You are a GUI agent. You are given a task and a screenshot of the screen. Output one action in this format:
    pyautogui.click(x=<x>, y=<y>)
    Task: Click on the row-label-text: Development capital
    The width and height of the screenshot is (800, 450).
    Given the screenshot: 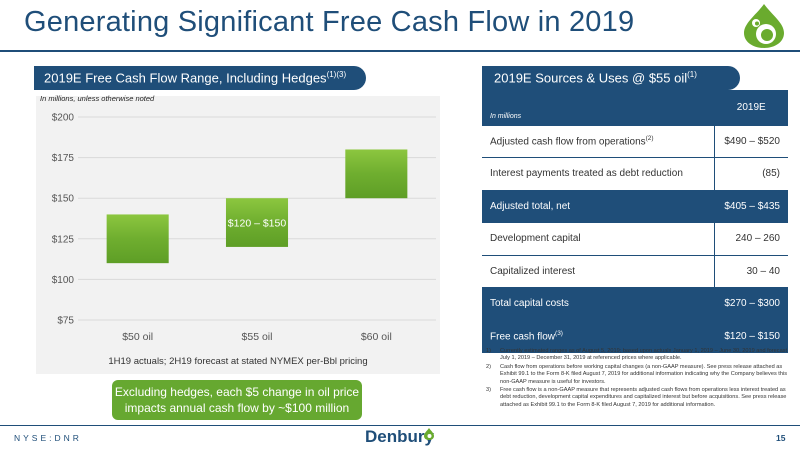 What is the action you would take?
    pyautogui.click(x=535, y=239)
    